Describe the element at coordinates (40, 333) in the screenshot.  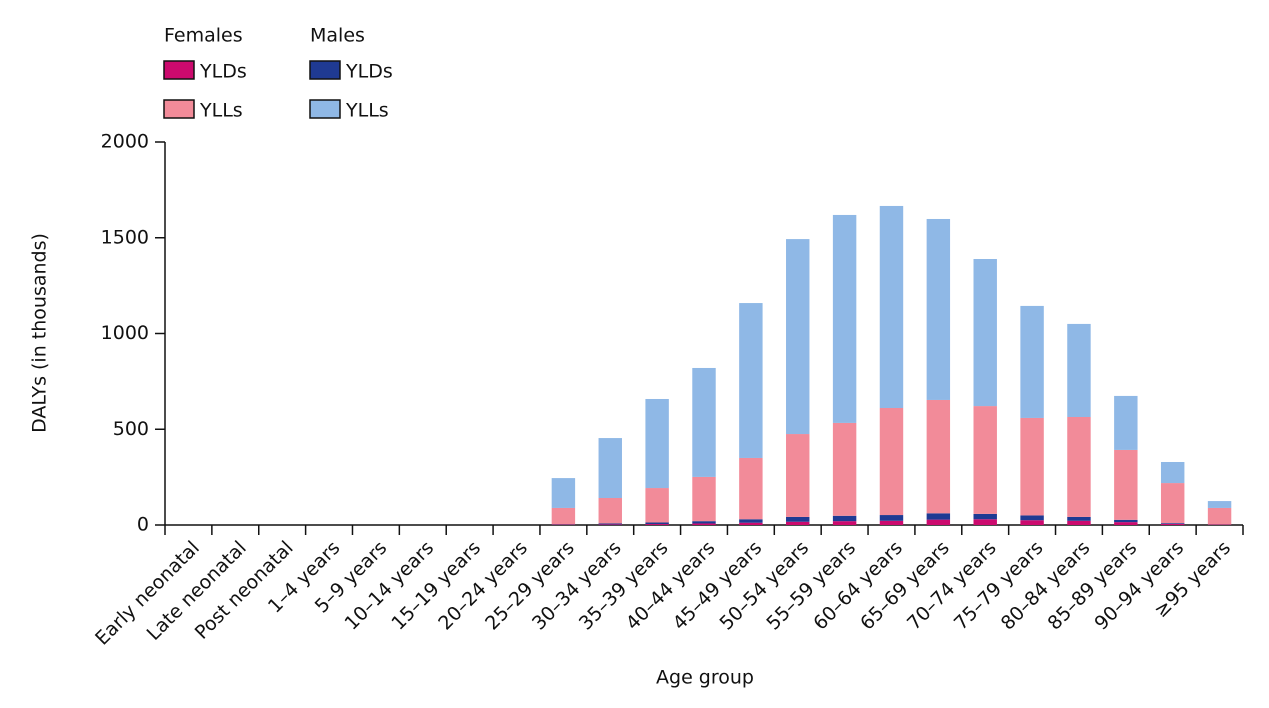
I see `y-axis-label: DALYs (in thousands)` at that location.